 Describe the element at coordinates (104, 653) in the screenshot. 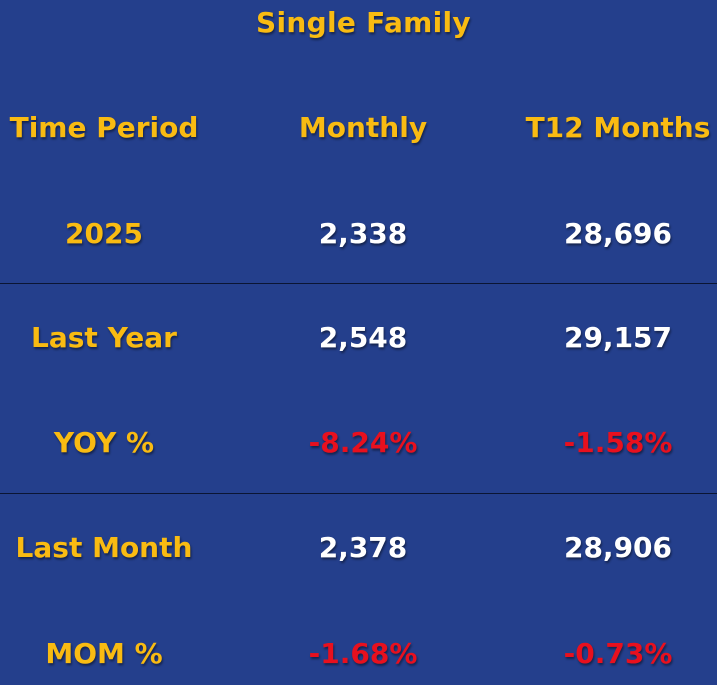

I see `row-label: MOM %` at that location.